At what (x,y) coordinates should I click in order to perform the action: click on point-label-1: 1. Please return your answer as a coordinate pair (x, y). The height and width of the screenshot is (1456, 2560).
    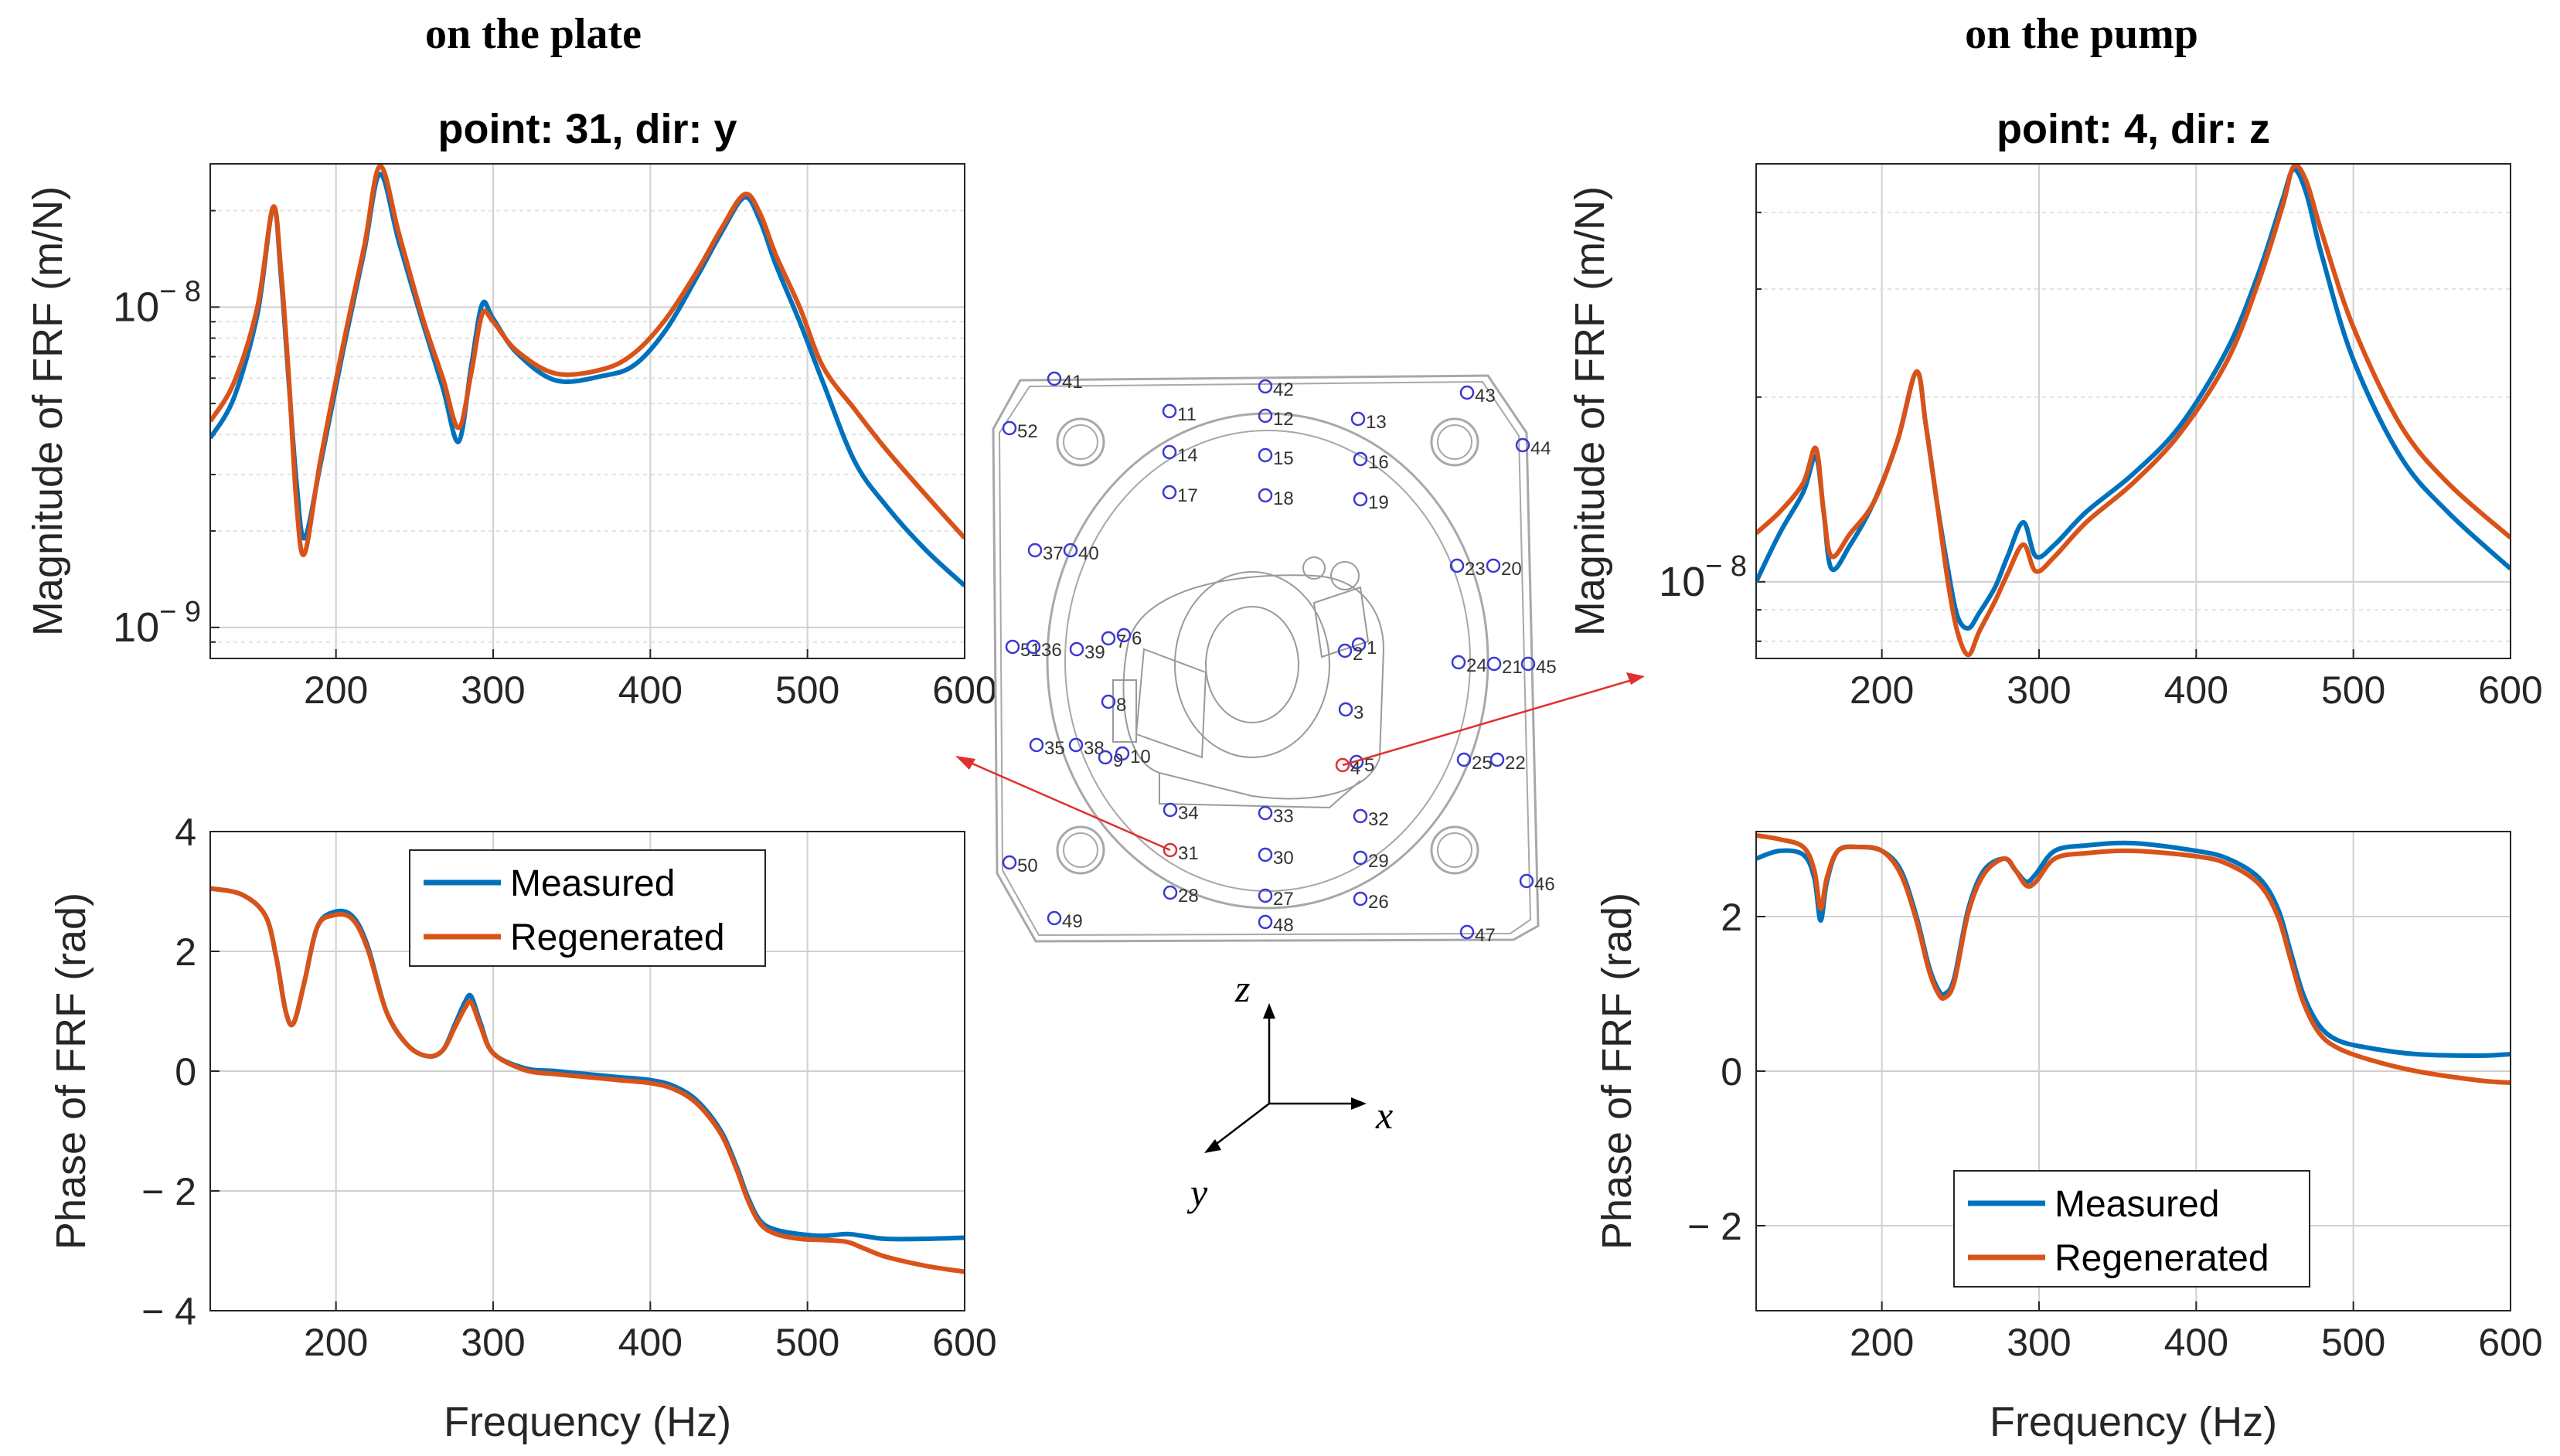
    Looking at the image, I should click on (1372, 648).